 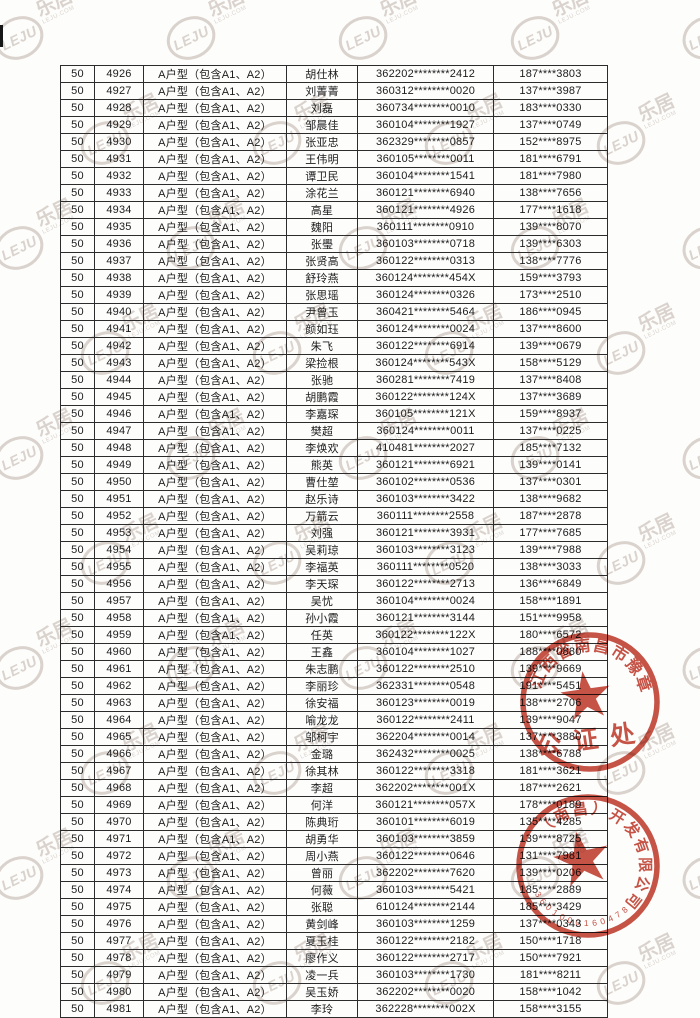 I want to click on phone-number: 191****5451, so click(x=550, y=686).